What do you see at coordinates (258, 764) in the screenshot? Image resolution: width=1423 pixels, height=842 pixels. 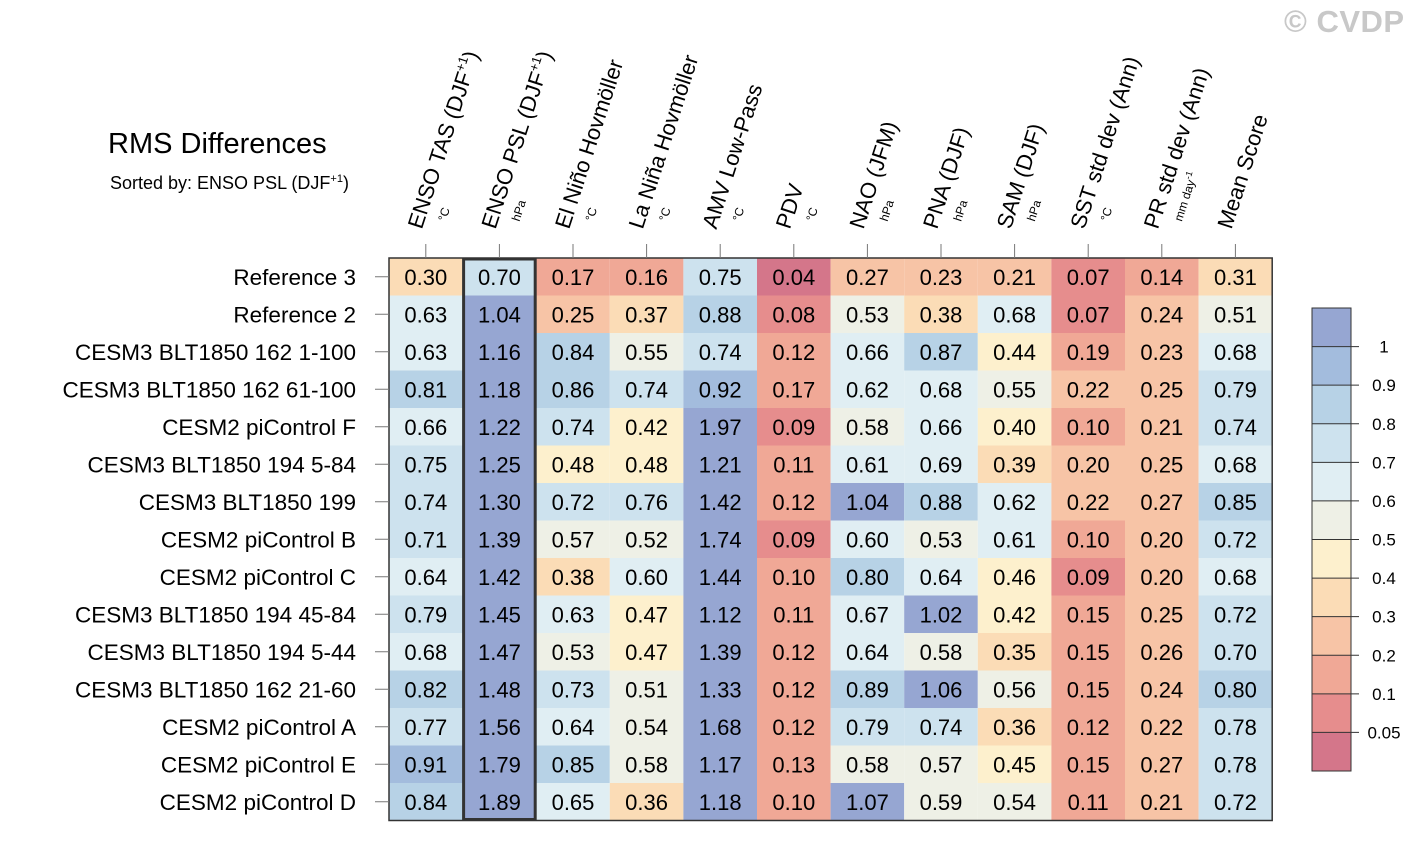 I see `row-label: CESM2 piControl E` at bounding box center [258, 764].